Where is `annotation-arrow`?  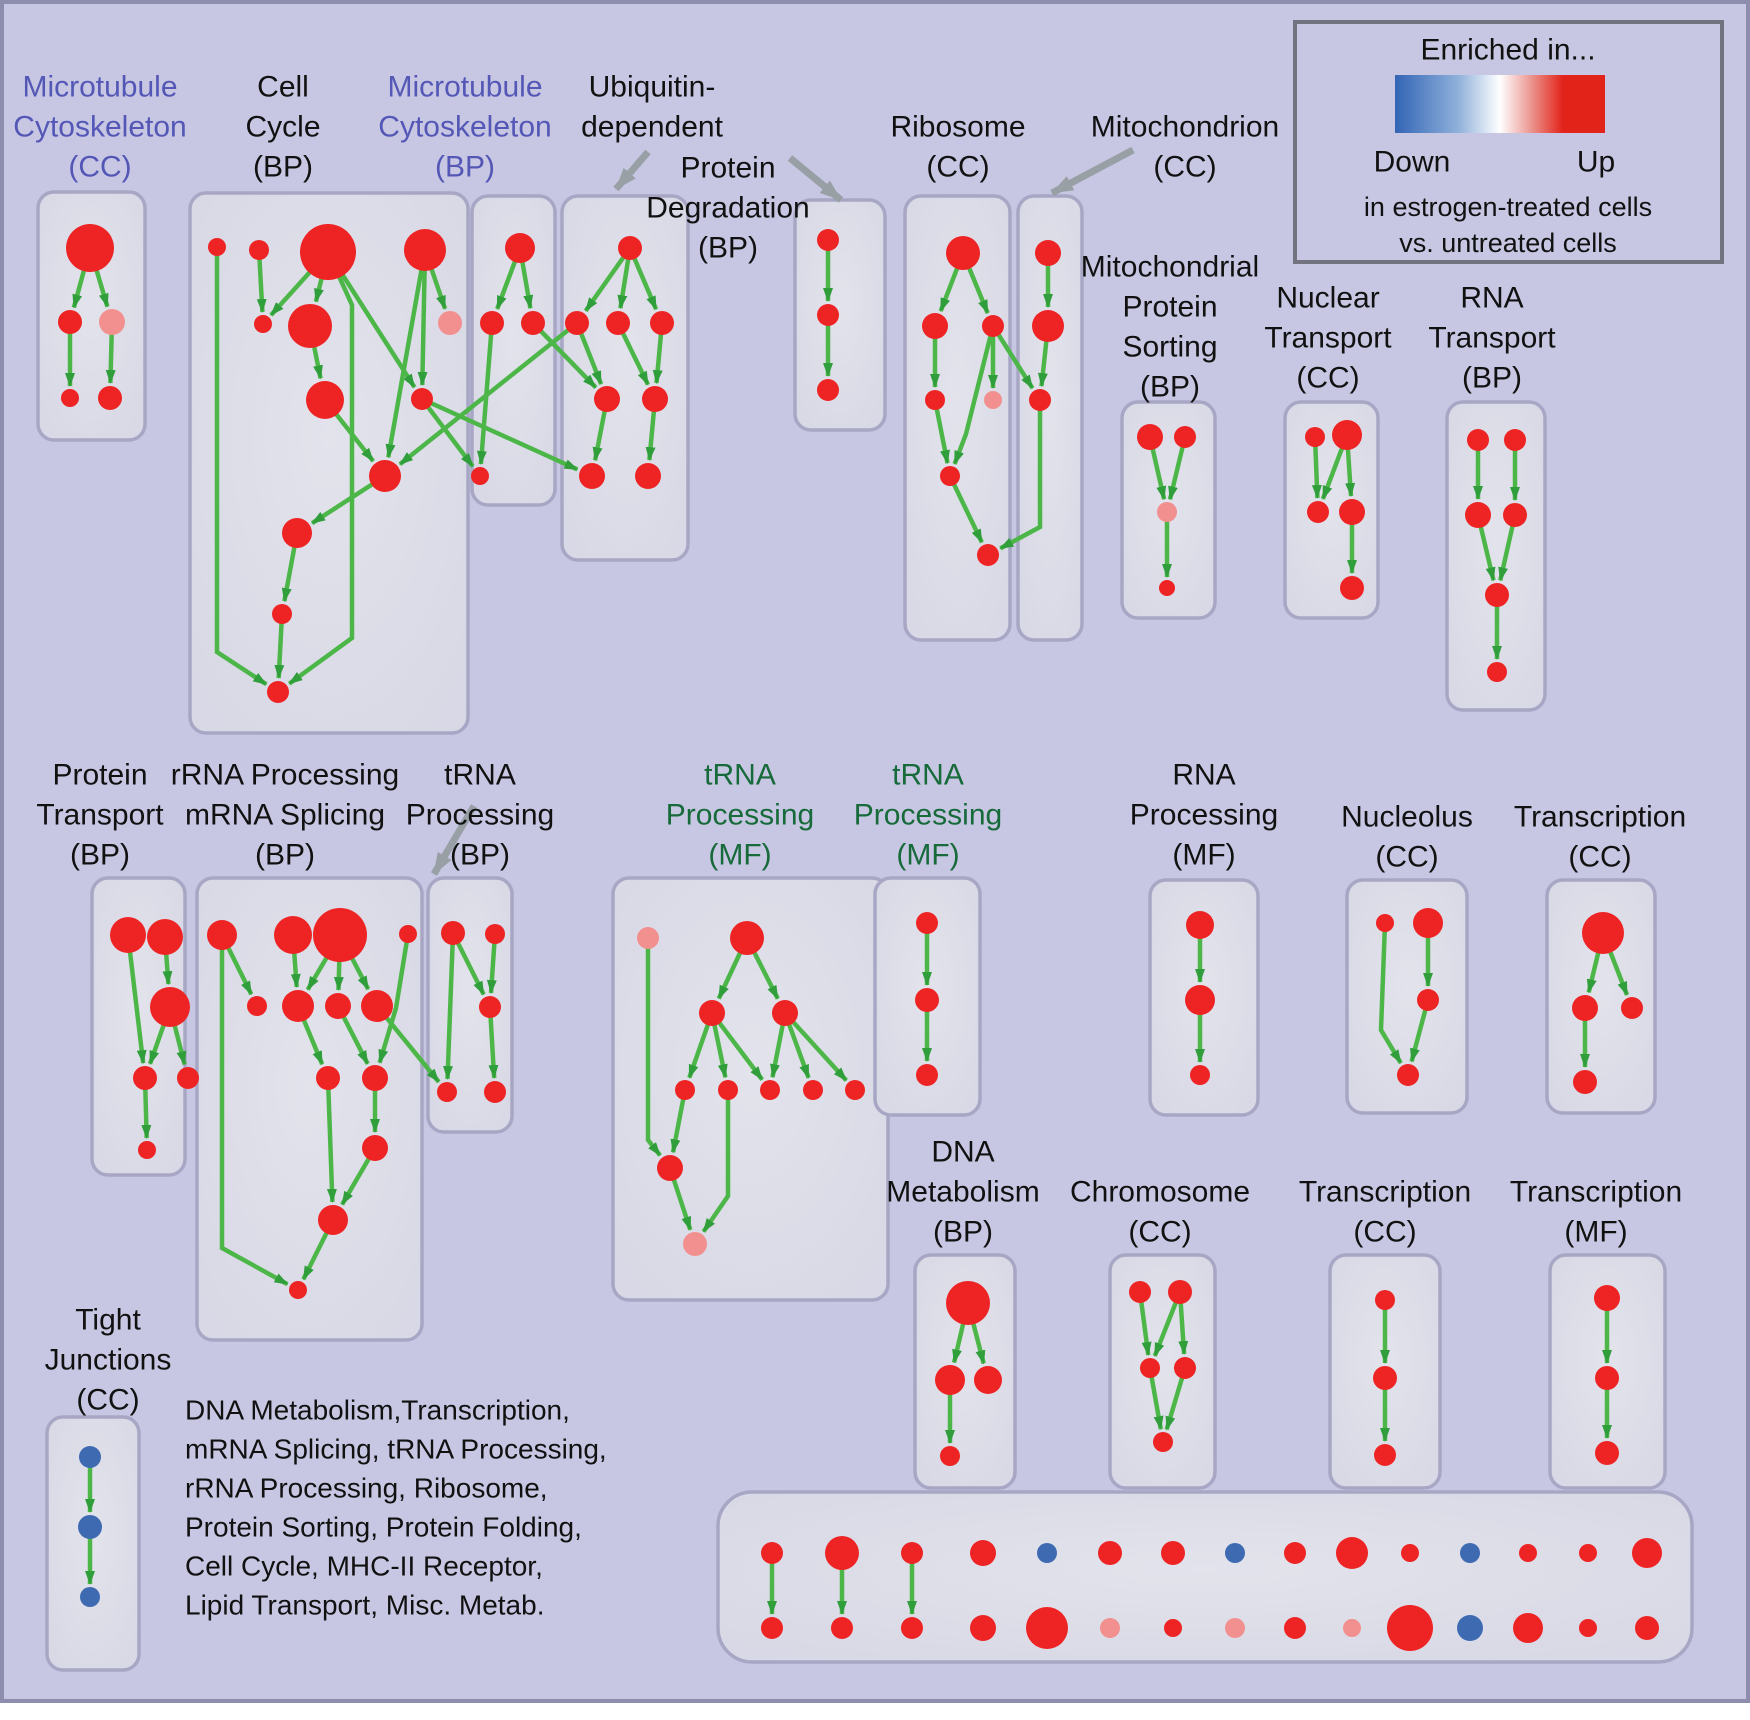 annotation-arrow is located at coordinates (1092, 171).